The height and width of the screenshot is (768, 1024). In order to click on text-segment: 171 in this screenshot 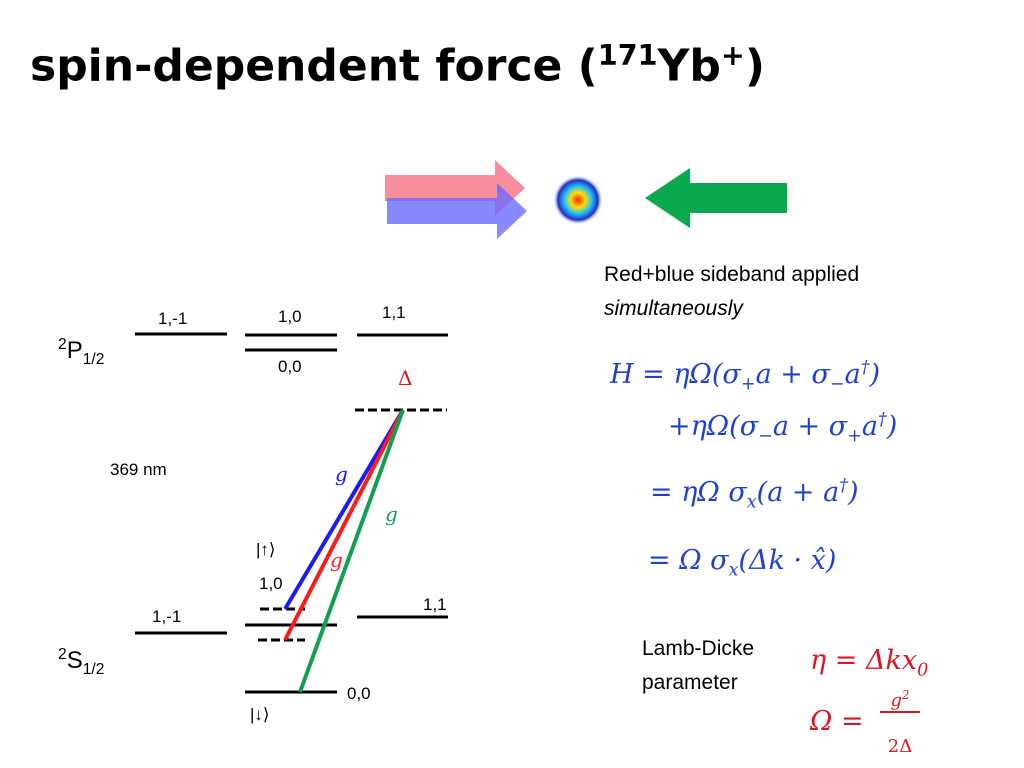, I will do `click(627, 55)`.